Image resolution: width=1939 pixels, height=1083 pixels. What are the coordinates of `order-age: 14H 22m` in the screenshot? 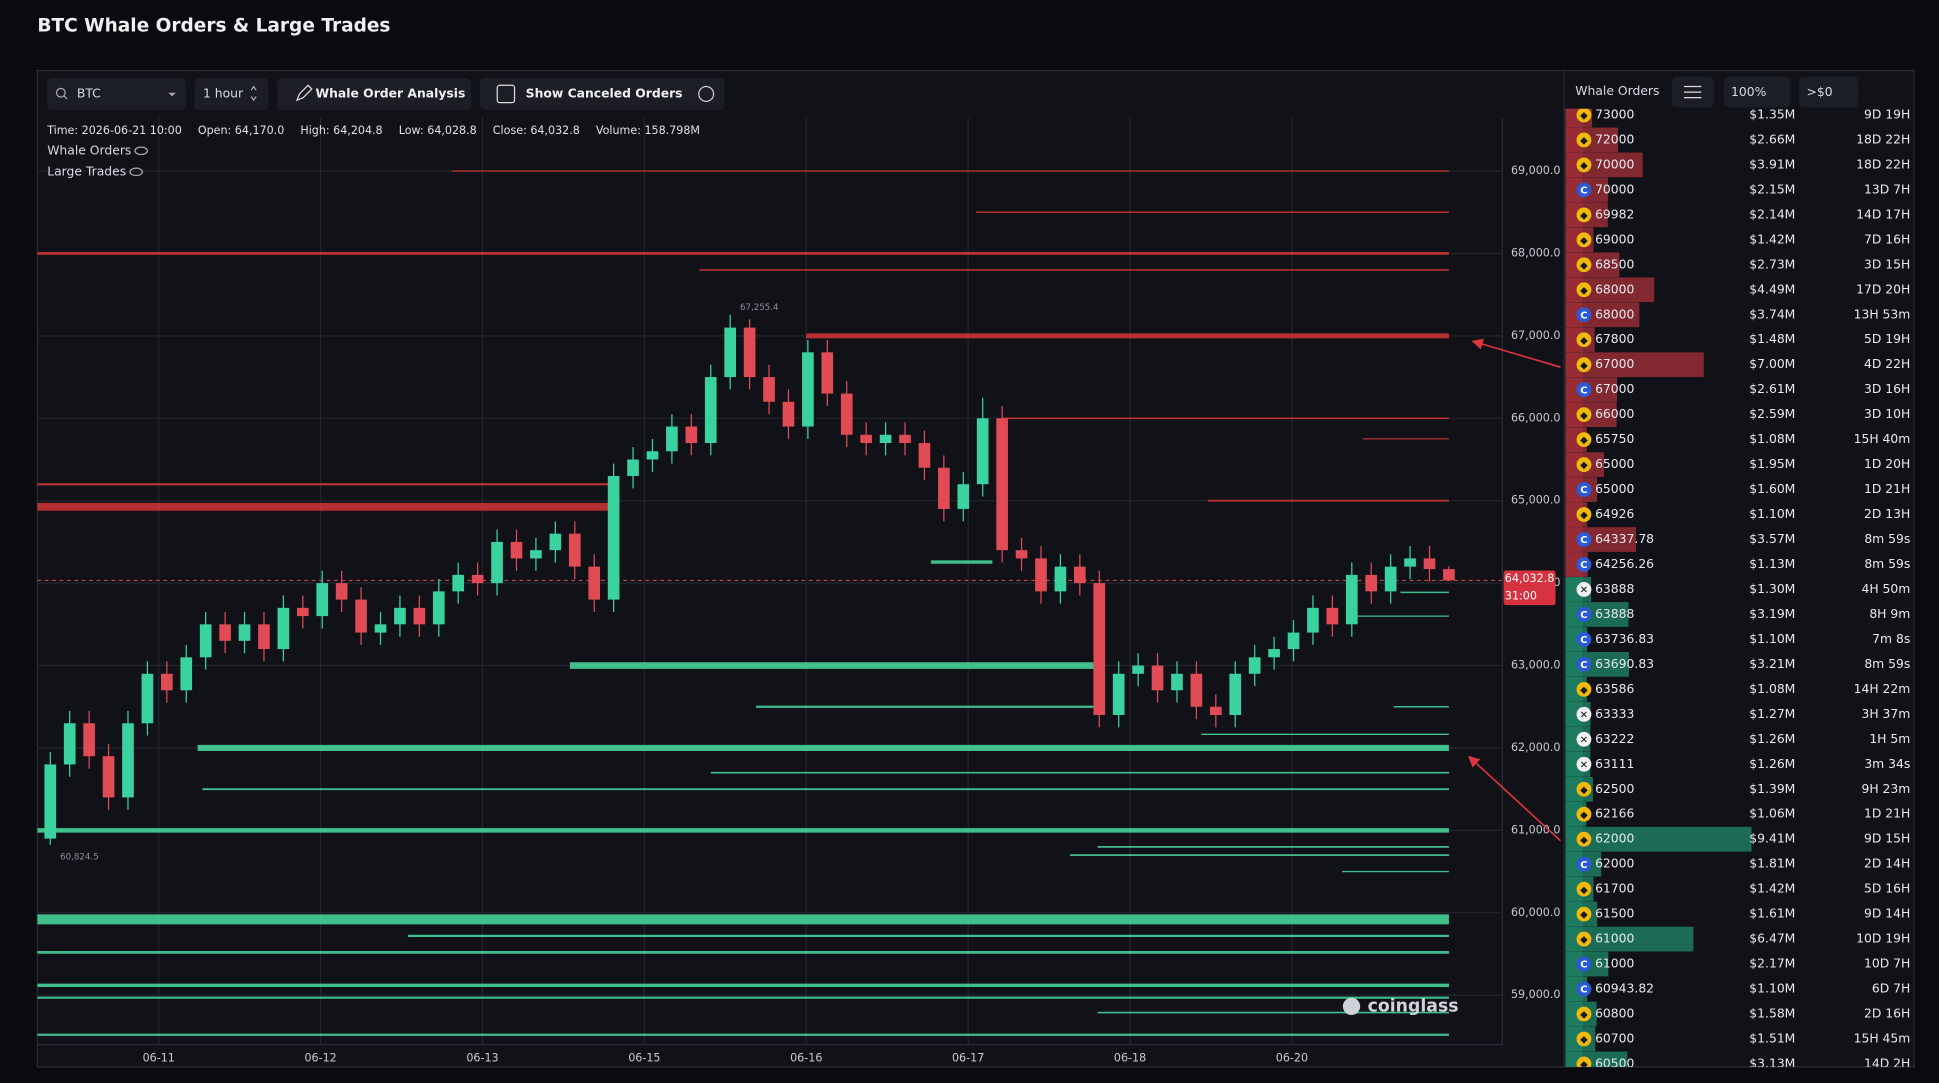 It's located at (1882, 689).